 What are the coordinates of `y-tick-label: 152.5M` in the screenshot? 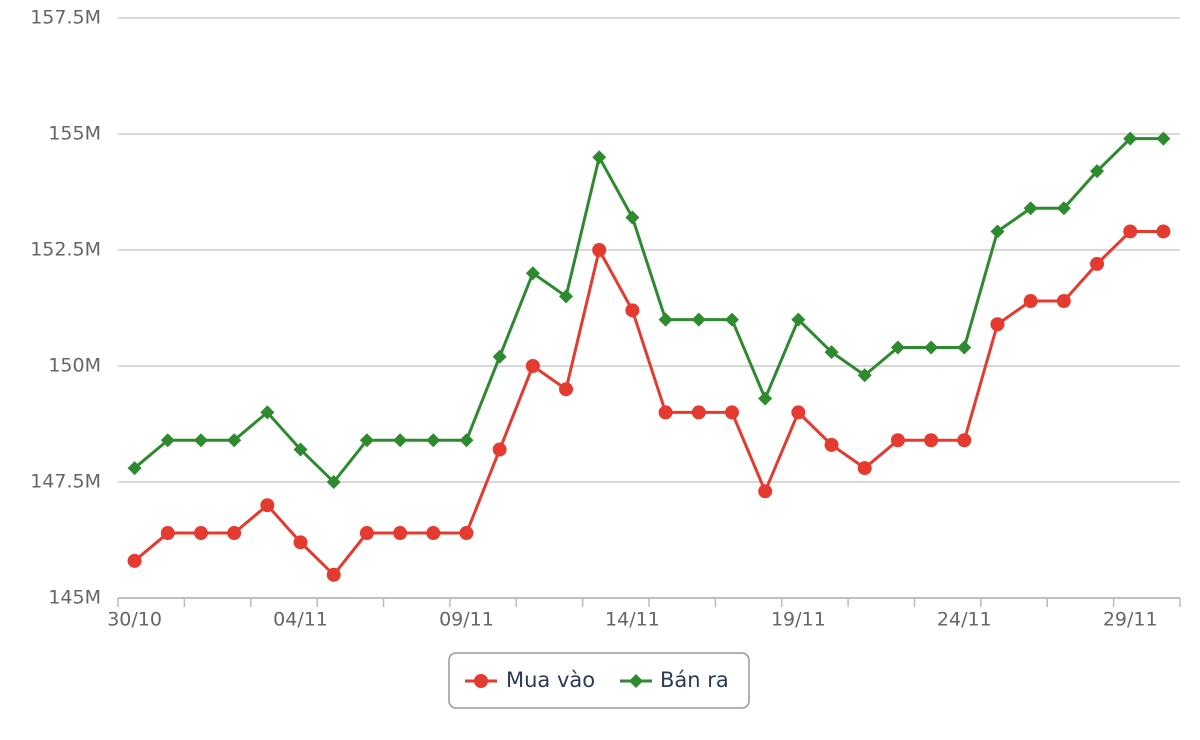 It's located at (65, 250).